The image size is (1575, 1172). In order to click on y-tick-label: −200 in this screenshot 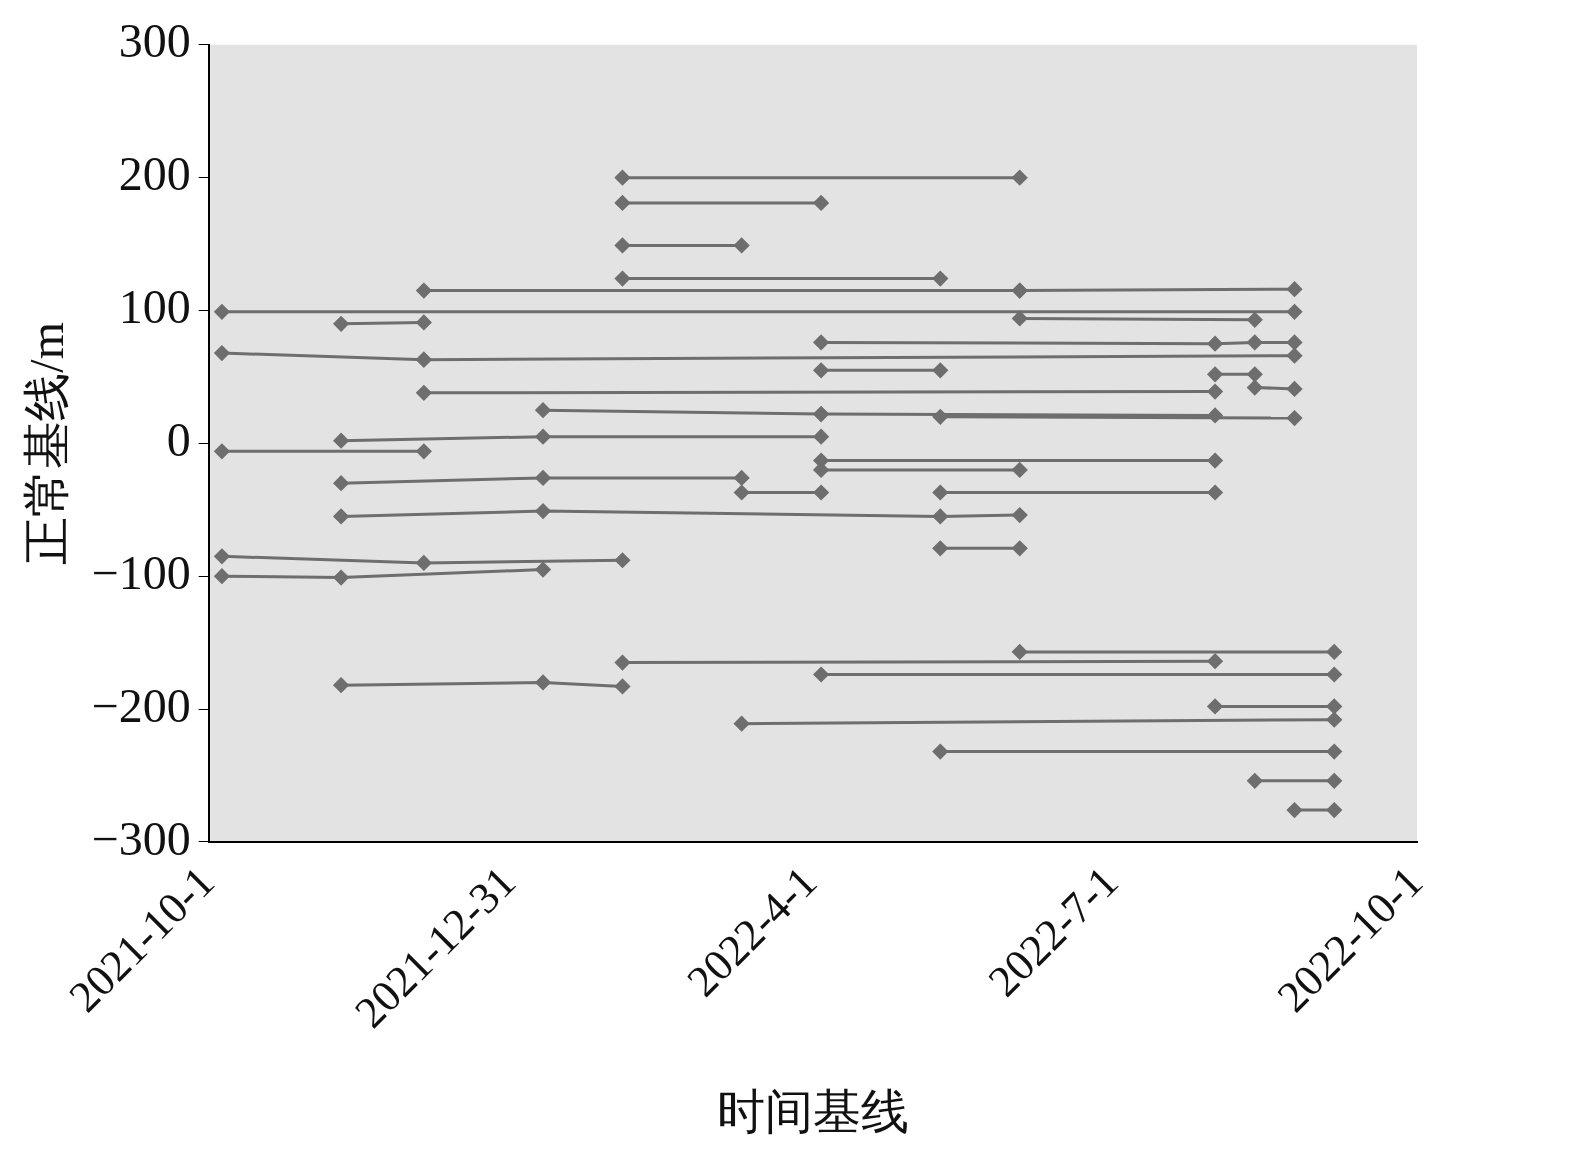, I will do `click(141, 705)`.